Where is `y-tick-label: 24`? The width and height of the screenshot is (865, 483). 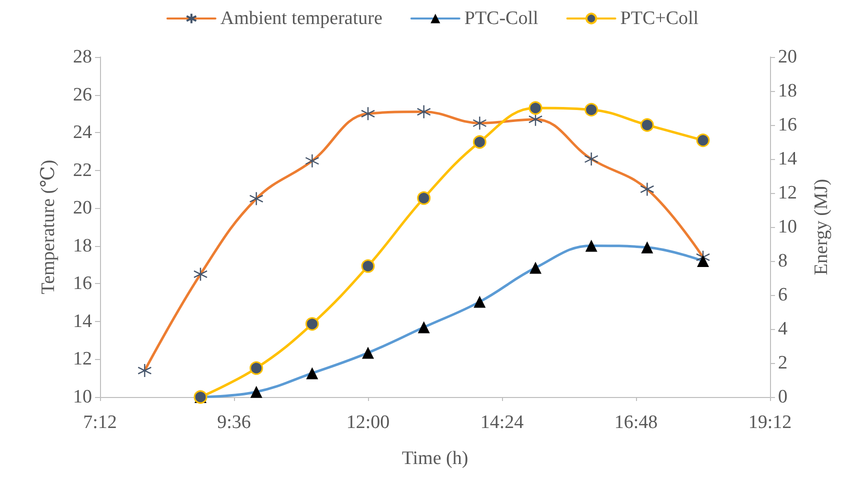 y-tick-label: 24 is located at coordinates (82, 133).